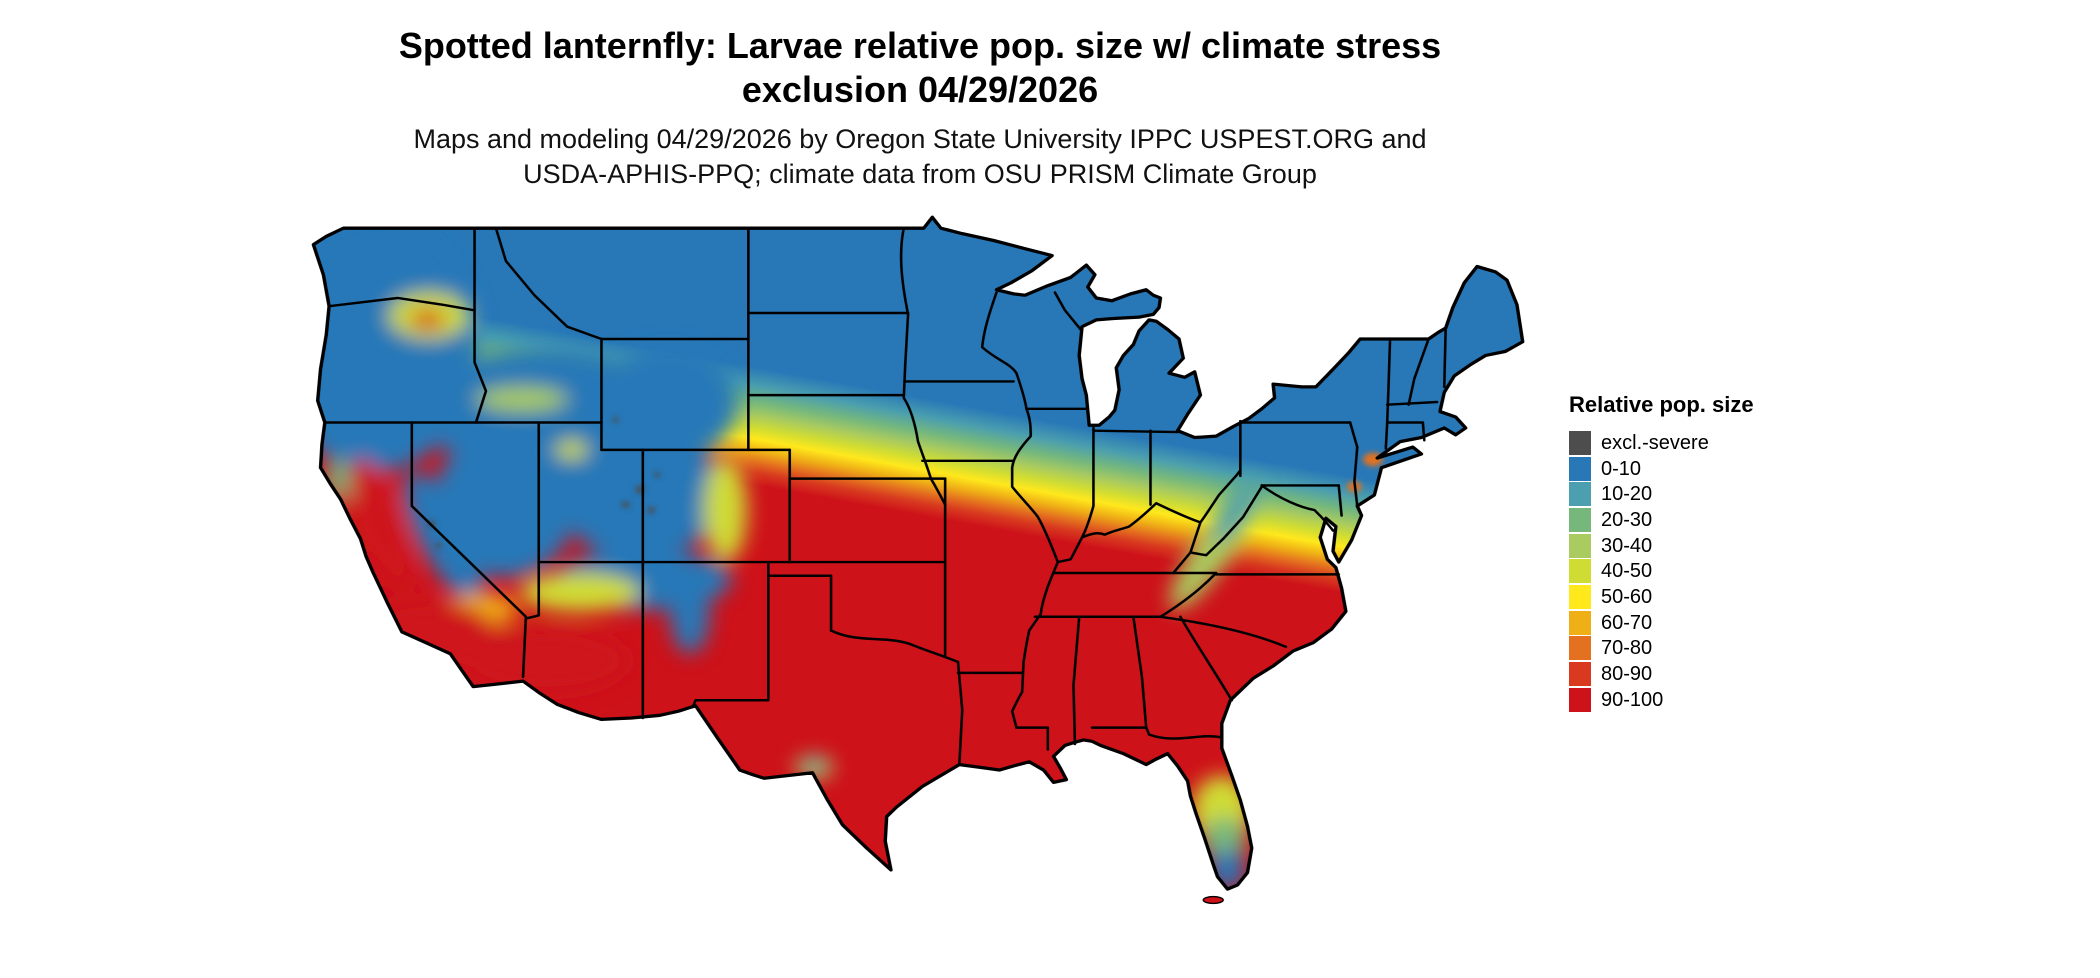 Image resolution: width=2100 pixels, height=978 pixels. I want to click on legend-entry: 40-50, so click(1661, 571).